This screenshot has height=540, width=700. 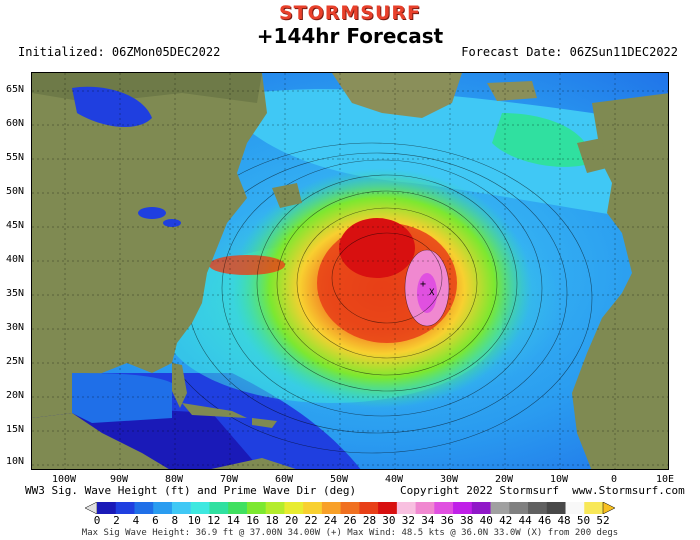 I want to click on colorbar-label: 18, so click(x=272, y=520).